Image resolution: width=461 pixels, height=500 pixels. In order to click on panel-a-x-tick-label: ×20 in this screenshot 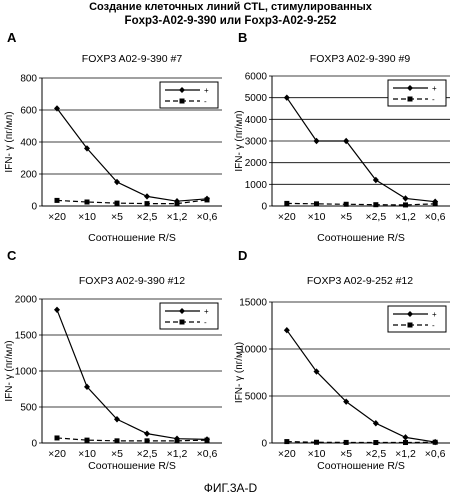, I will do `click(57, 217)`.